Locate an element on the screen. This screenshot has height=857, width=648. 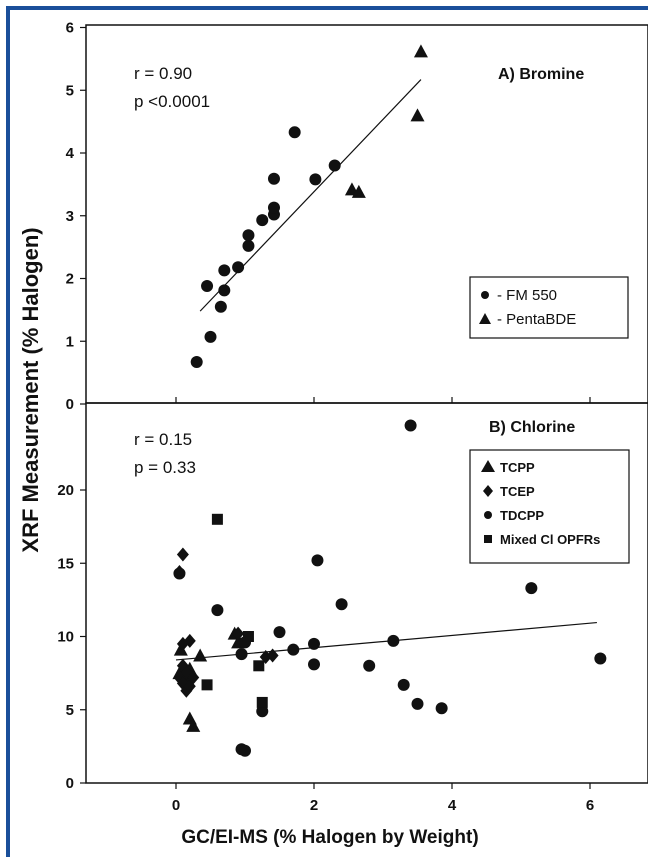
panel-b-legend-box is located at coordinates (549, 506).